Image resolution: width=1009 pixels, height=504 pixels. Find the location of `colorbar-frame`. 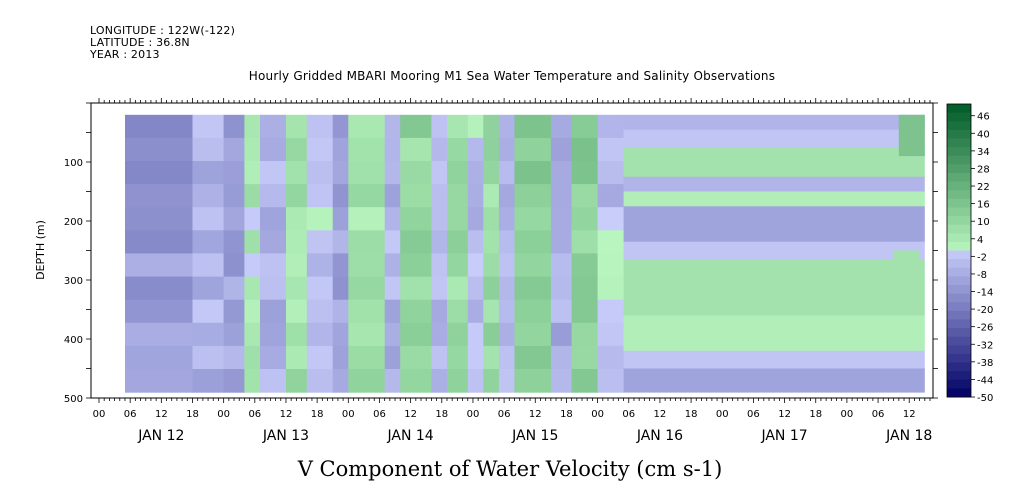

colorbar-frame is located at coordinates (959, 250).